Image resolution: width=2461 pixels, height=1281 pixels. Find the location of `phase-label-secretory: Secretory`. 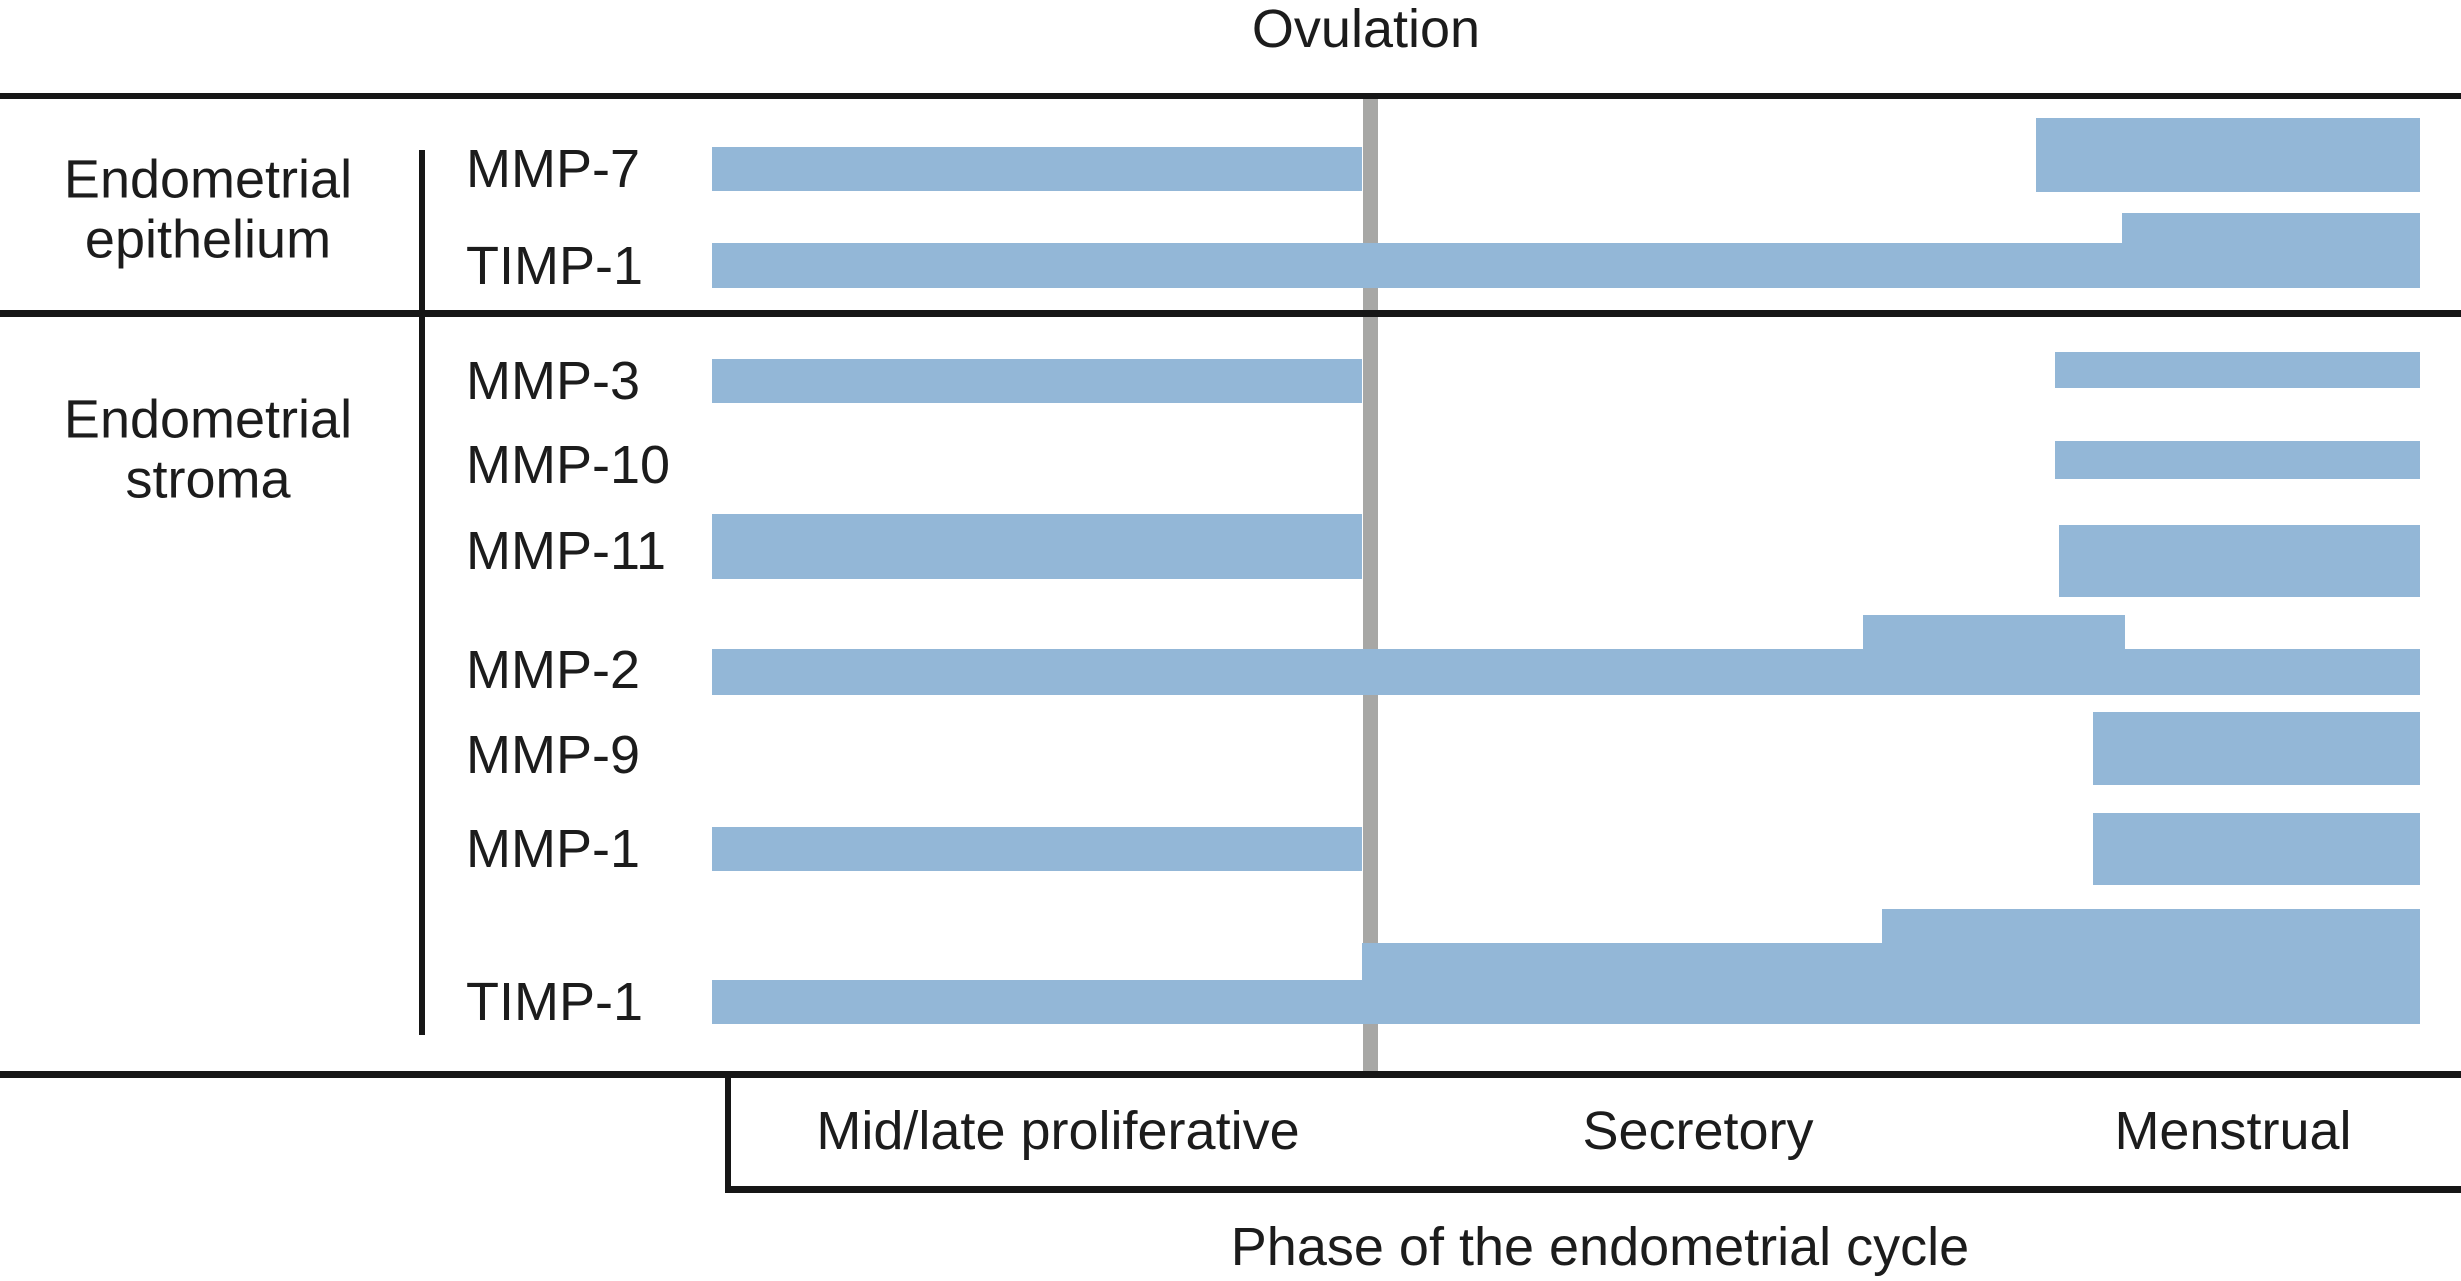

phase-label-secretory: Secretory is located at coordinates (1698, 1131).